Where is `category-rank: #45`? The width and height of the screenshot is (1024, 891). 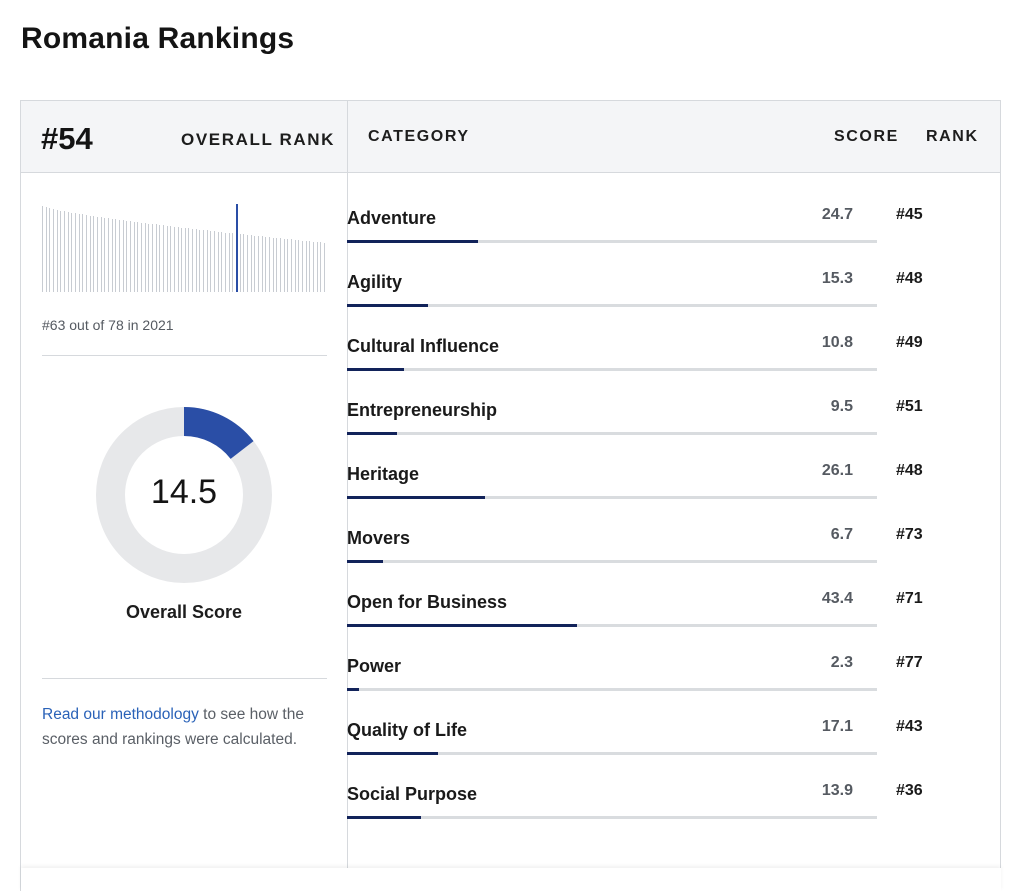 category-rank: #45 is located at coordinates (909, 214).